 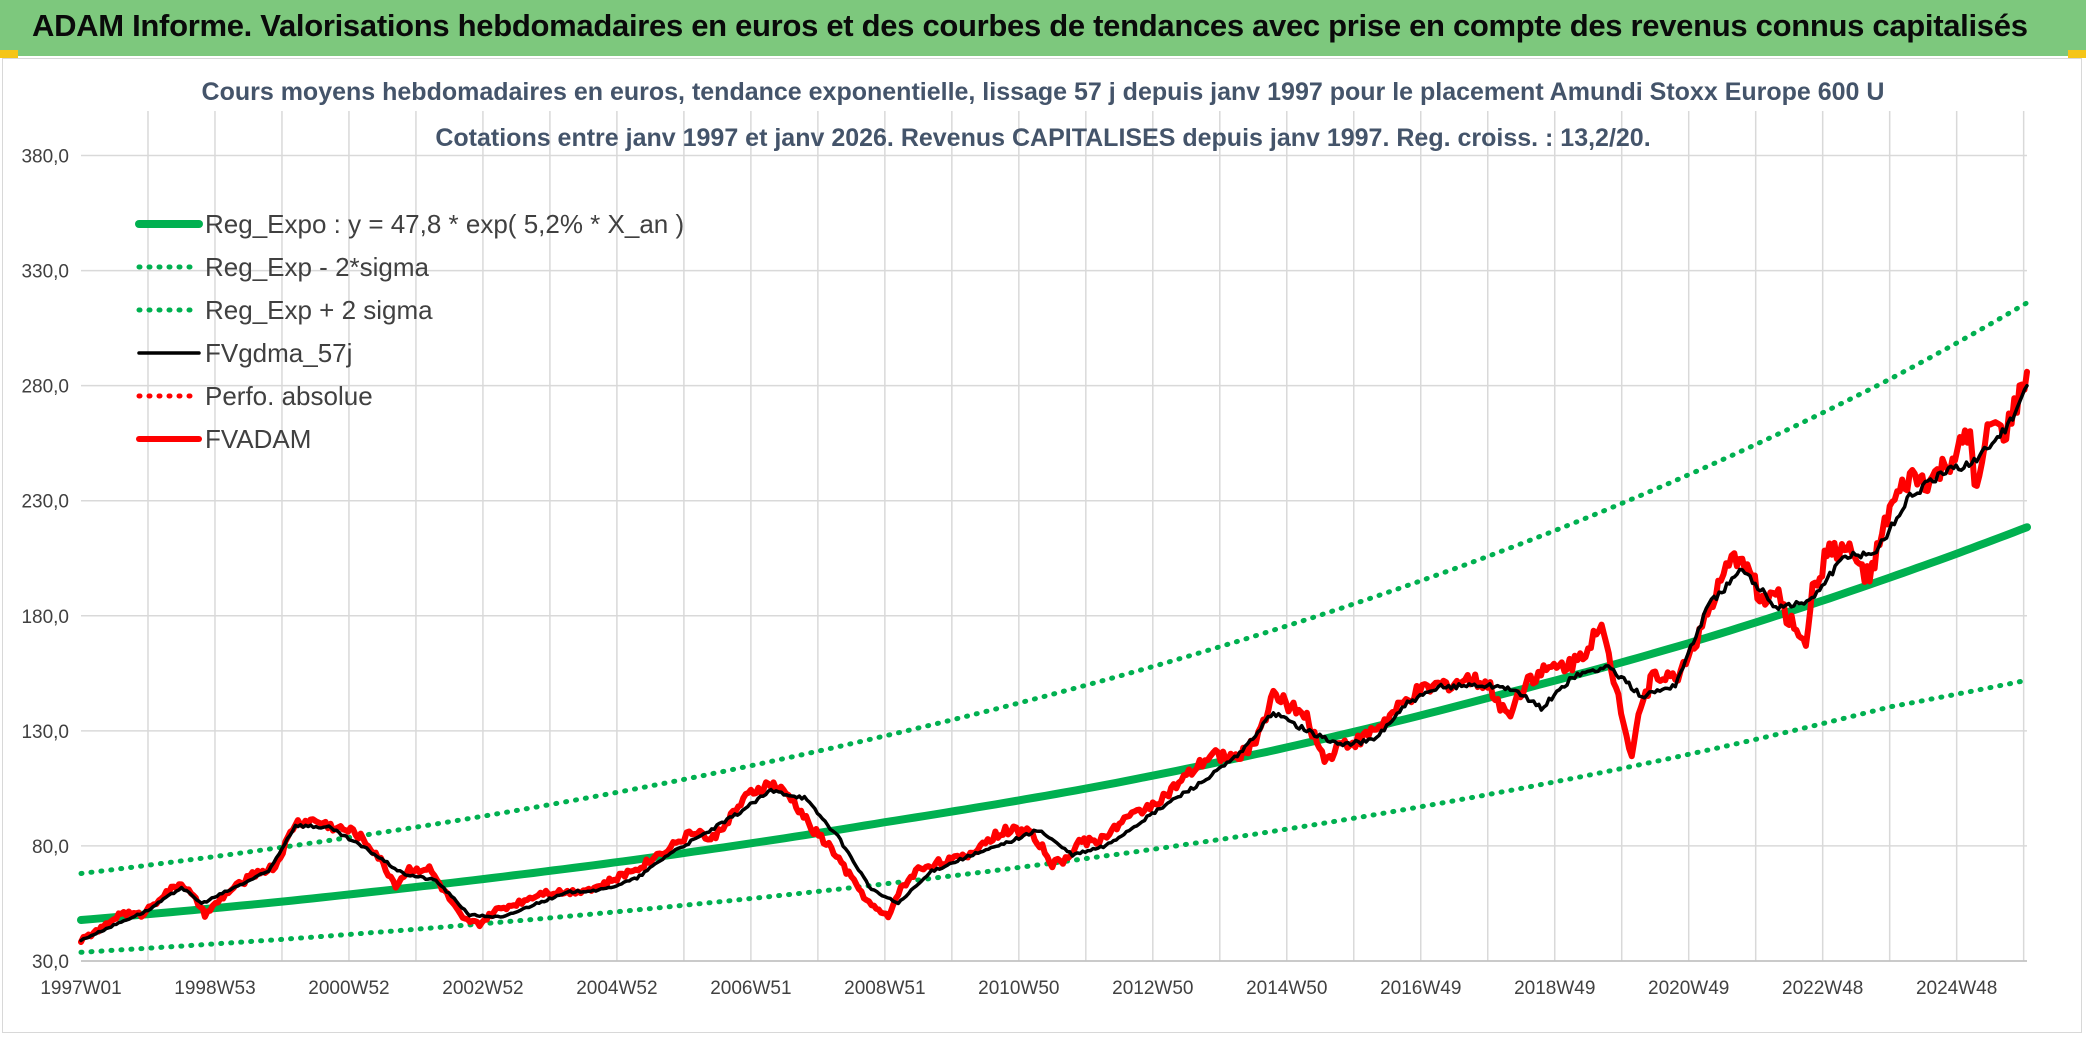 What do you see at coordinates (616, 988) in the screenshot?
I see `x-tick-label: 2004W52` at bounding box center [616, 988].